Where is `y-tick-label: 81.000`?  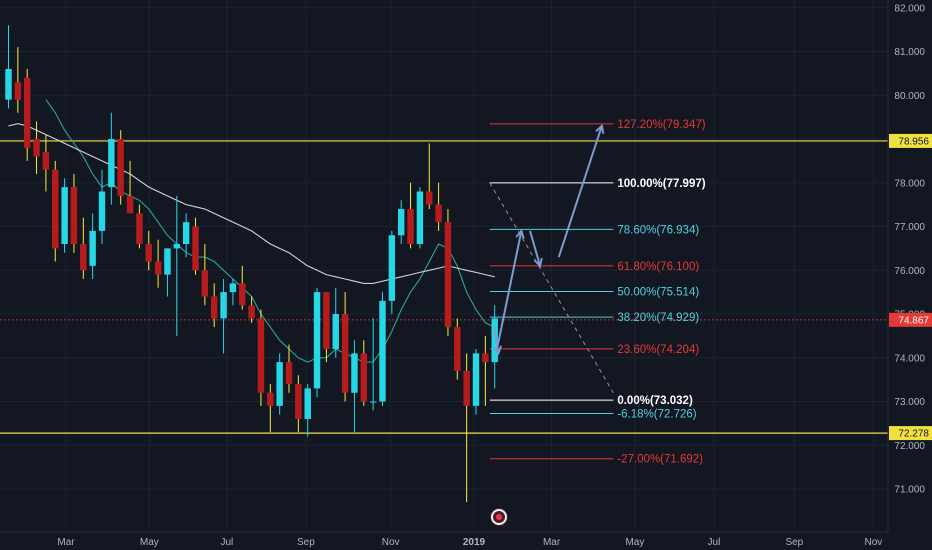 y-tick-label: 81.000 is located at coordinates (909, 52).